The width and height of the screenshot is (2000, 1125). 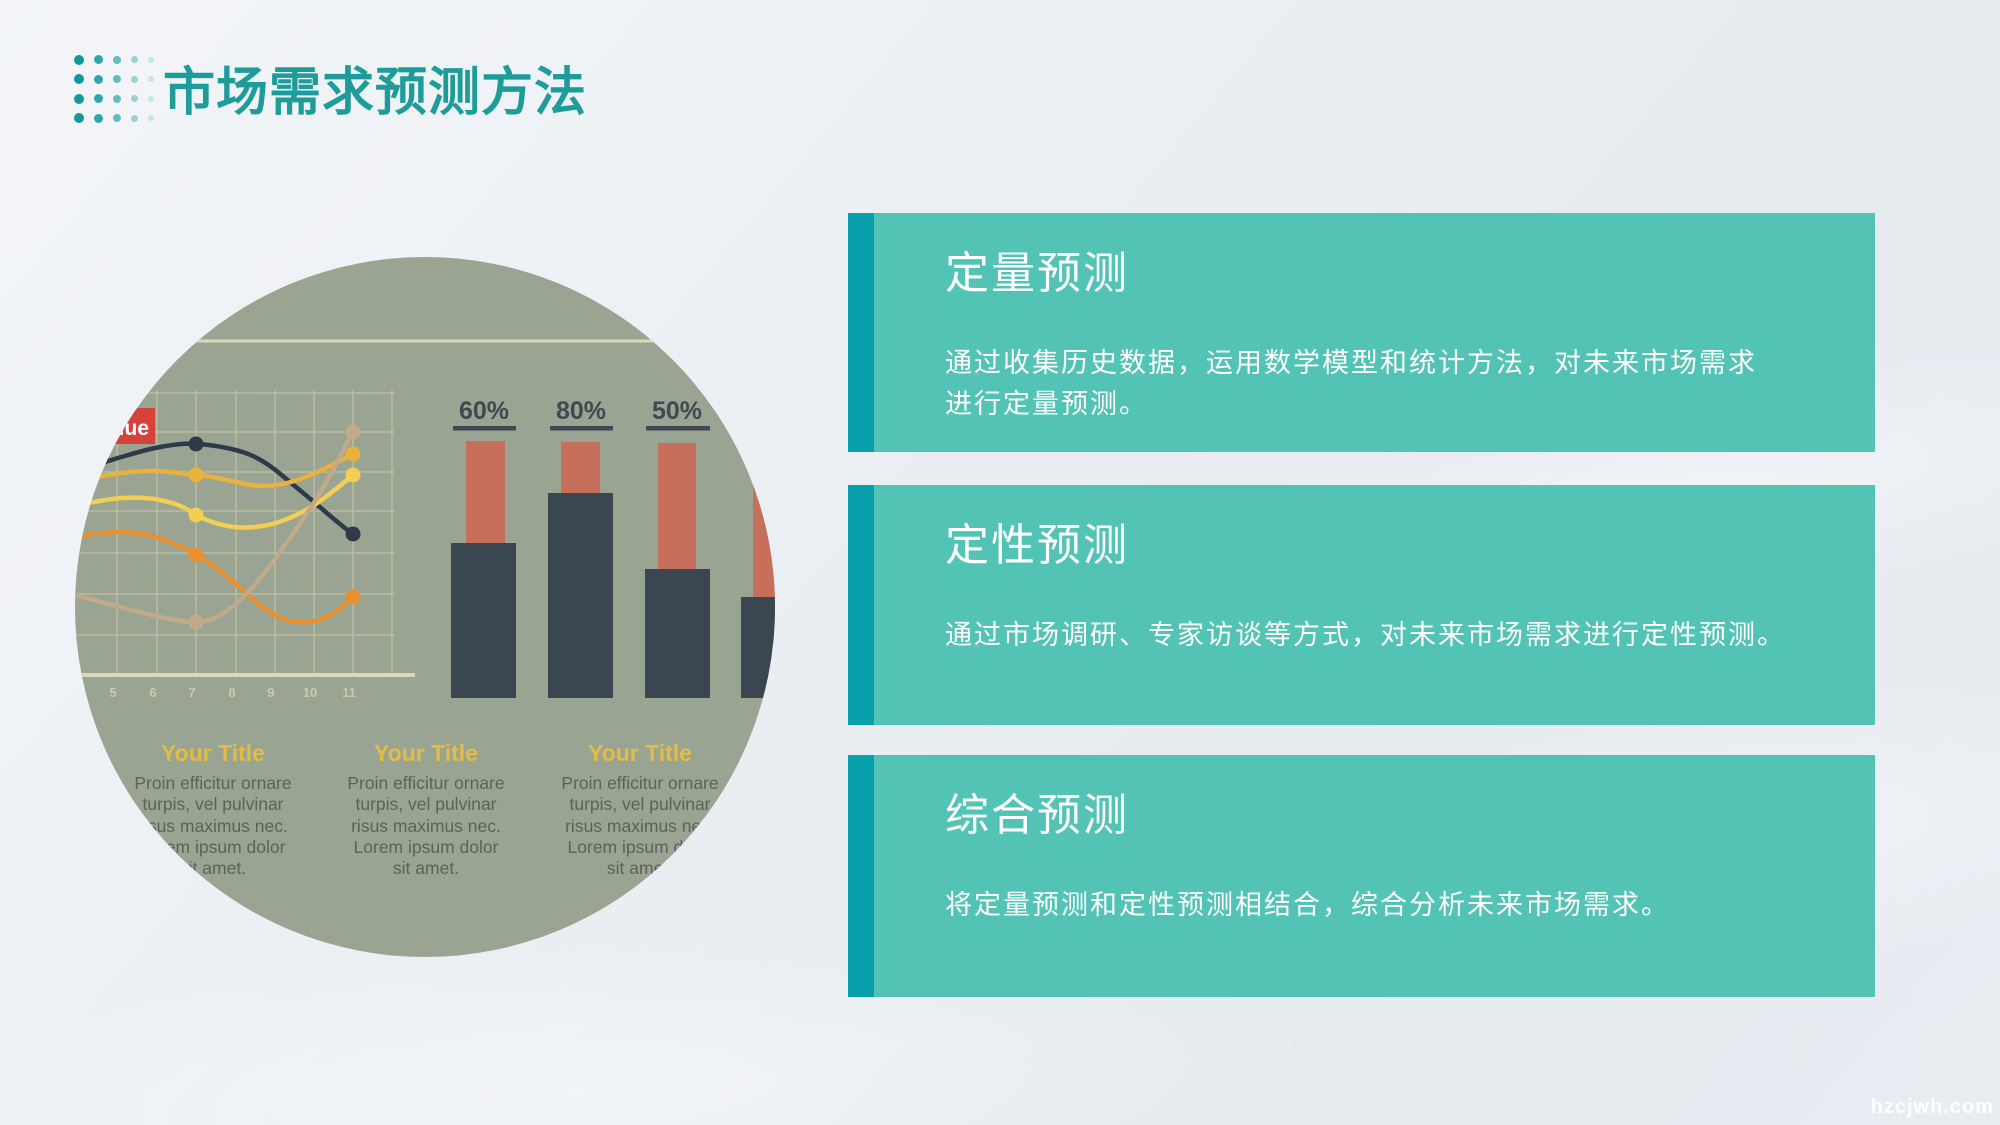 I want to click on bar-label: 60%, so click(x=484, y=411).